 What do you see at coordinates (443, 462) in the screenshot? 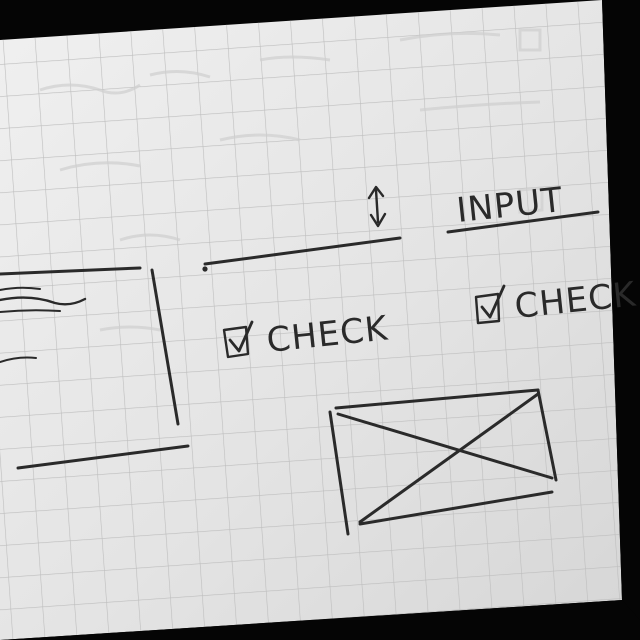
I see `image-placeholder-sketch` at bounding box center [443, 462].